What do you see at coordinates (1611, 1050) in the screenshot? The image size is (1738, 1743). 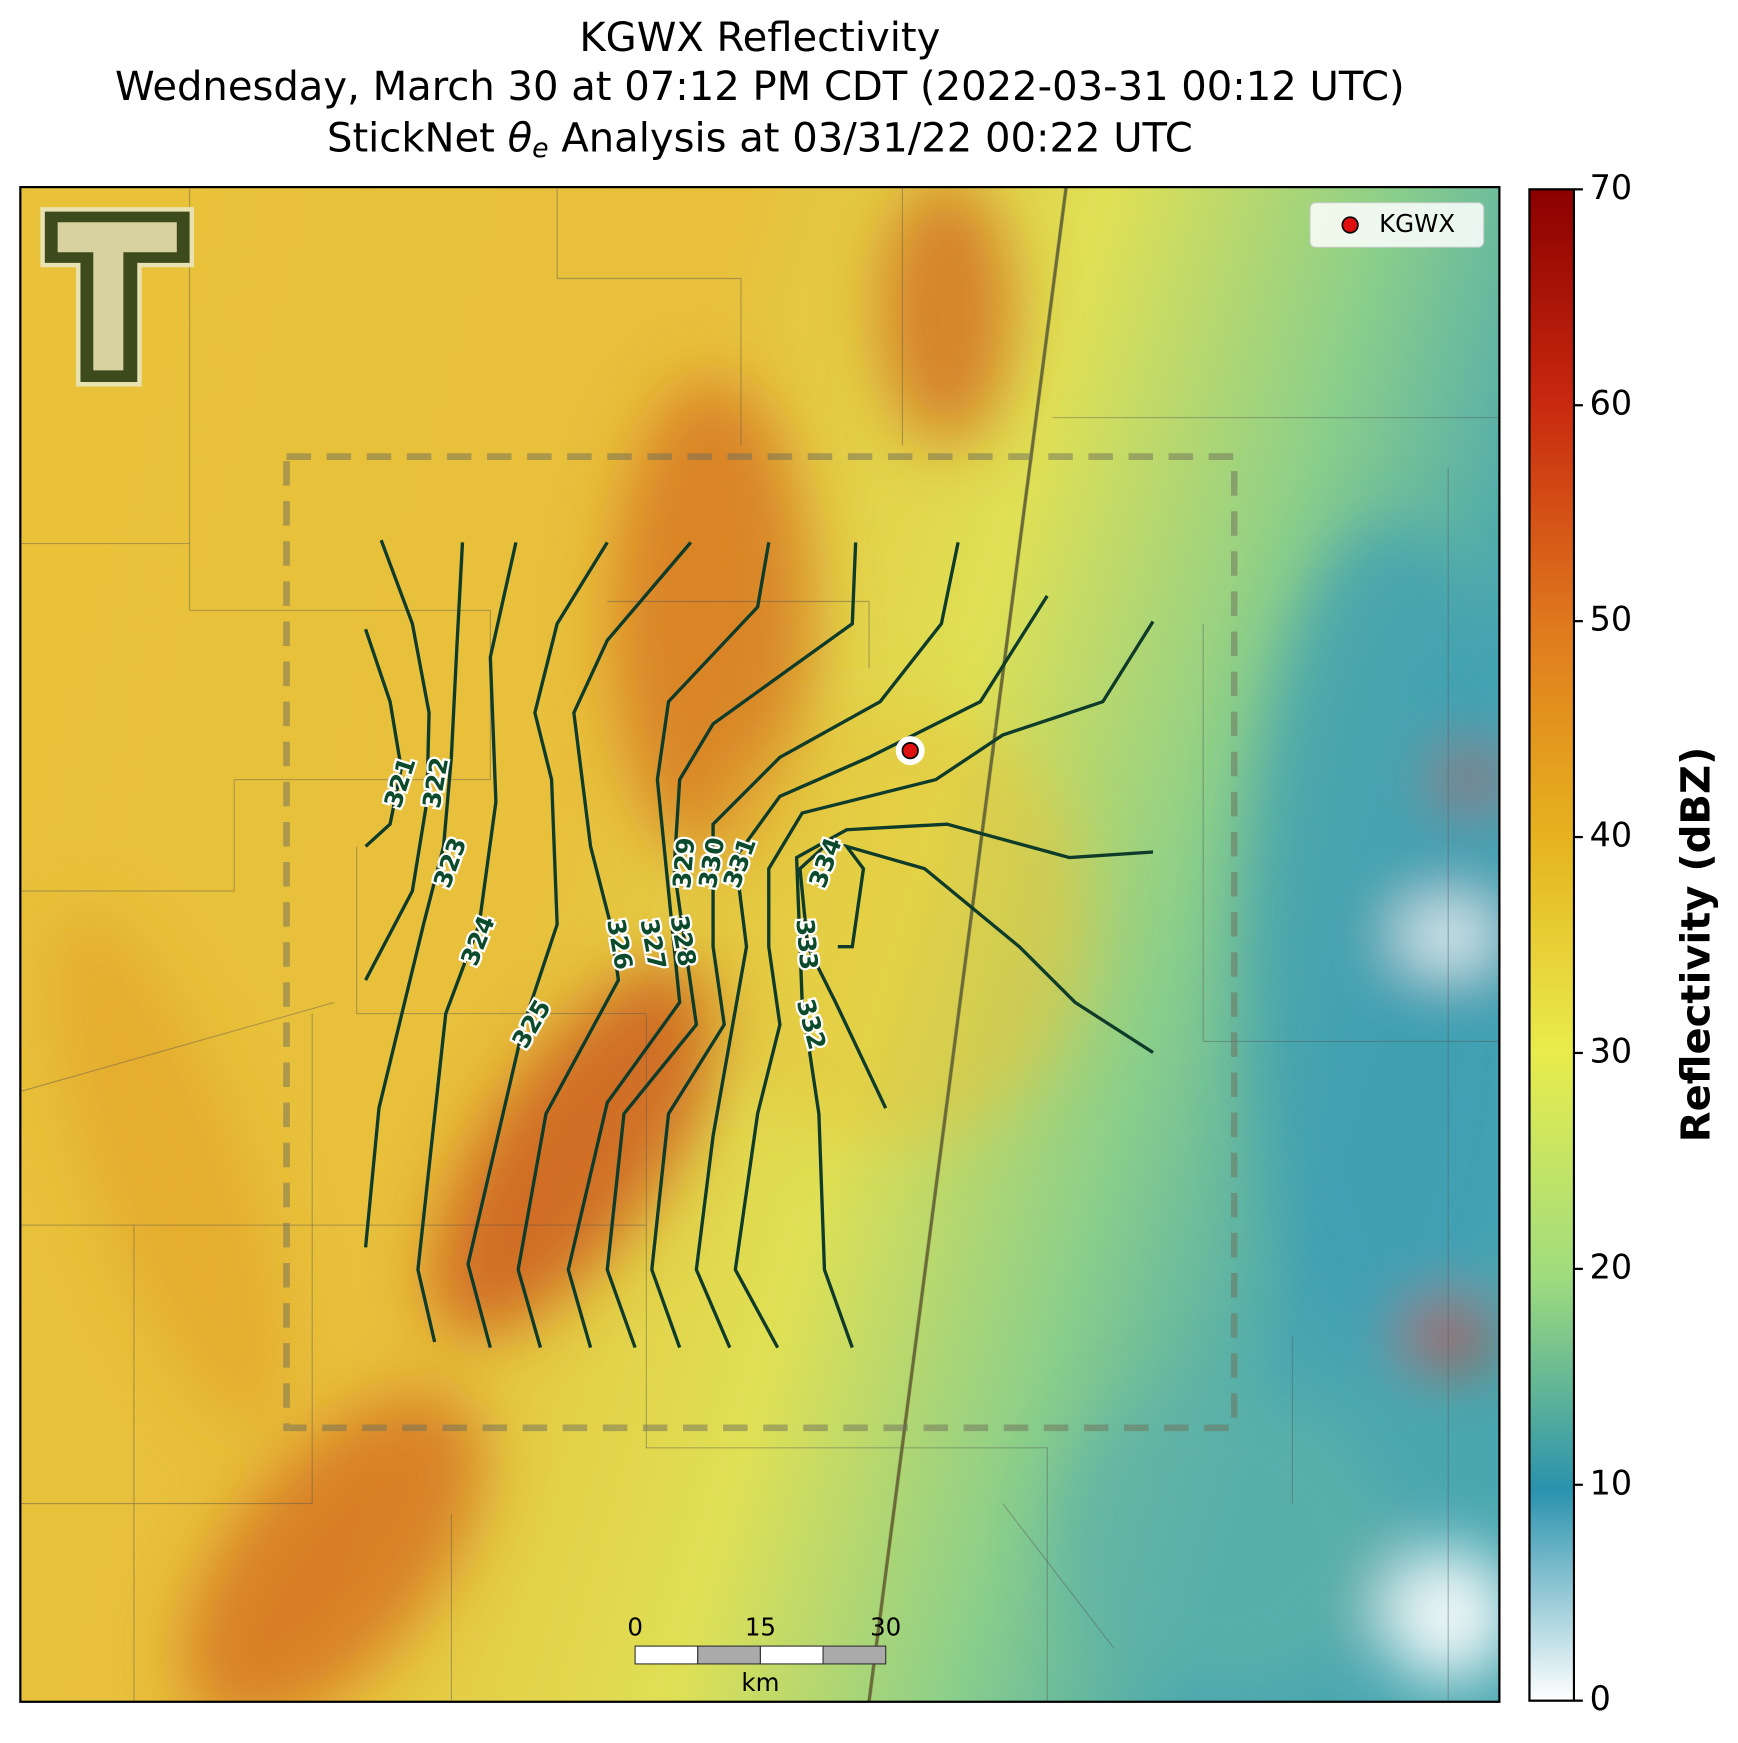 I see `colorbar-tick-label: 30` at bounding box center [1611, 1050].